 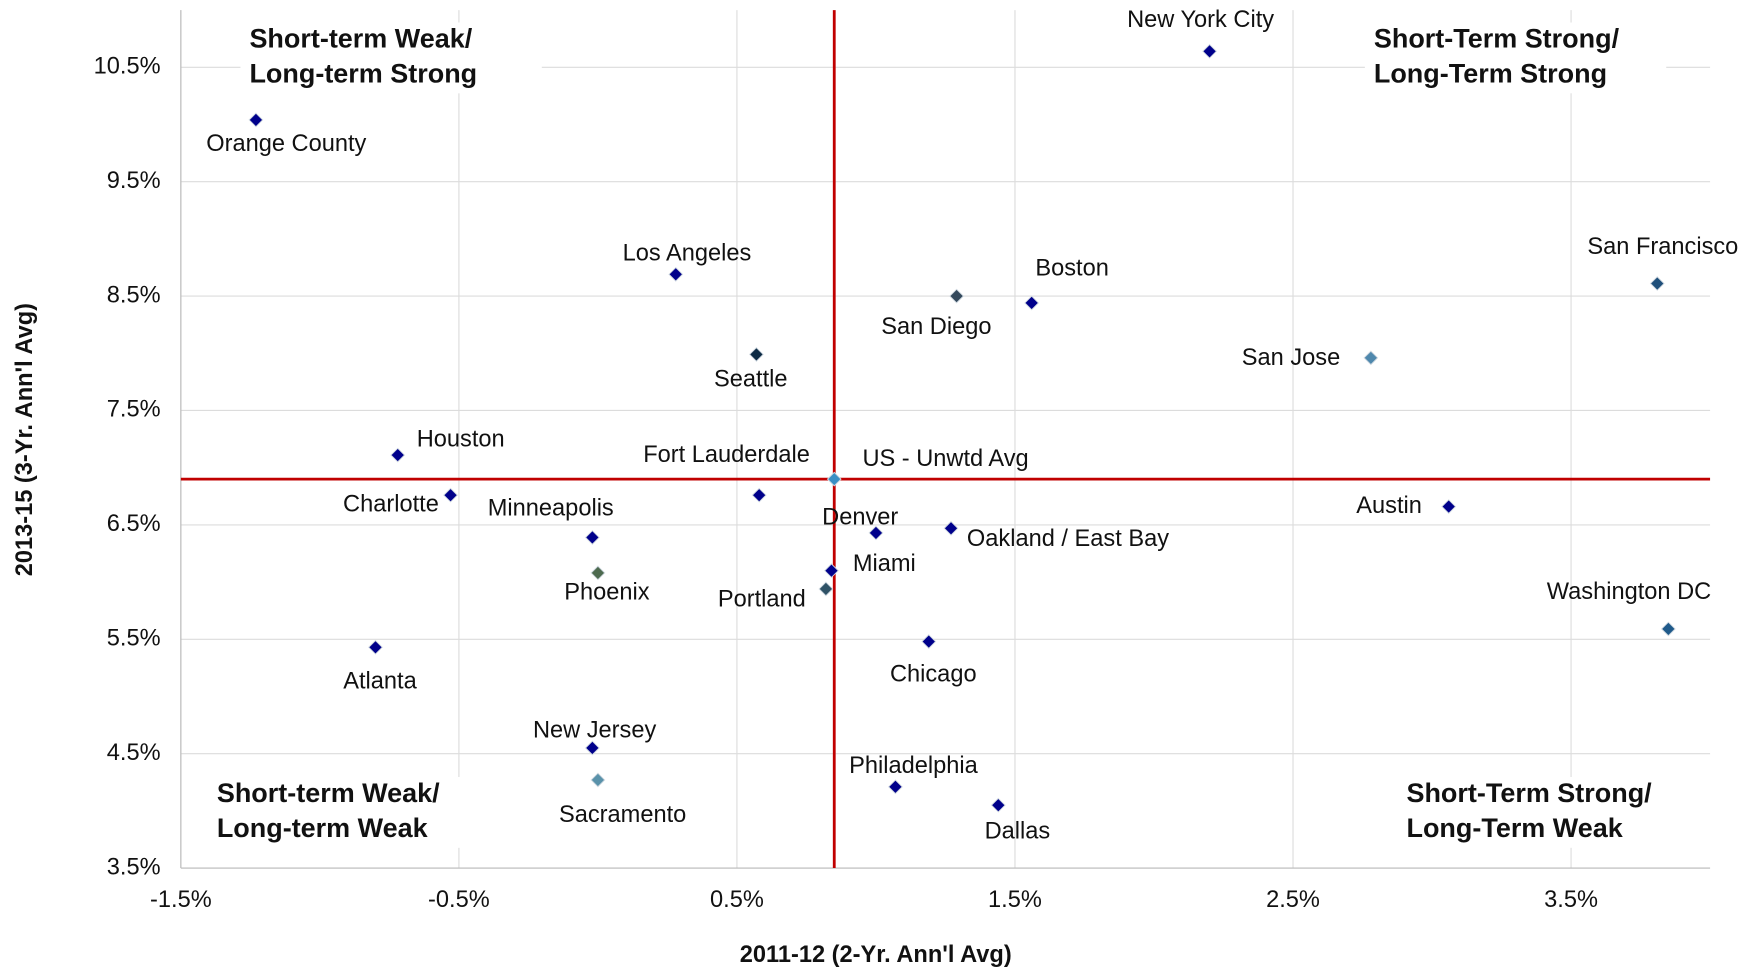 I want to click on point-label: Charlotte, so click(x=391, y=504).